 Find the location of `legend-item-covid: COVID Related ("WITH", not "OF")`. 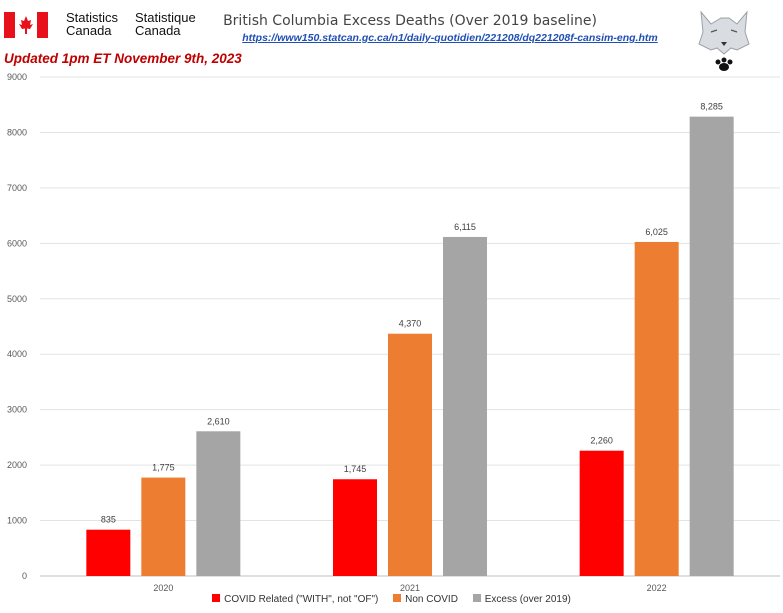

legend-item-covid: COVID Related ("WITH", not "OF") is located at coordinates (295, 599).